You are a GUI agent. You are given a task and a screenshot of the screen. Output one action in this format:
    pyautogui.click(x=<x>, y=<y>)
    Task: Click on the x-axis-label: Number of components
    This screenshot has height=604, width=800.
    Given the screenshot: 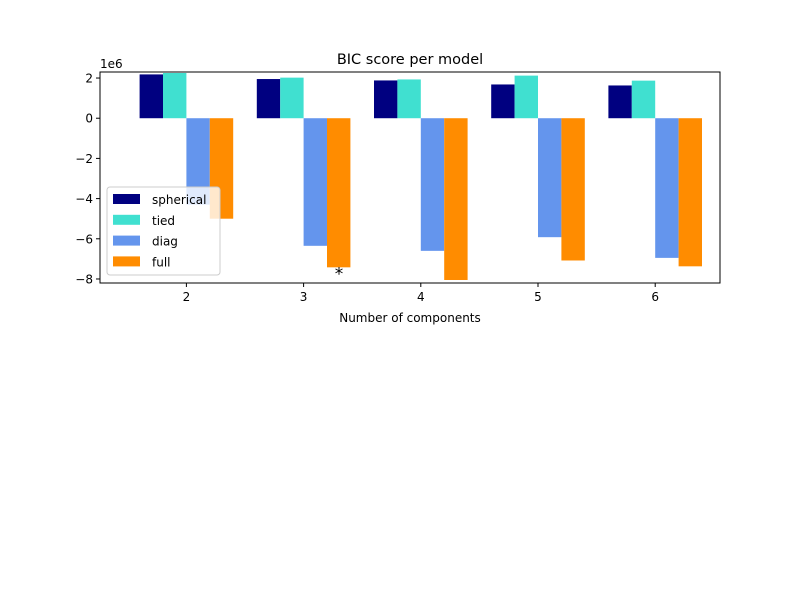 What is the action you would take?
    pyautogui.click(x=410, y=318)
    